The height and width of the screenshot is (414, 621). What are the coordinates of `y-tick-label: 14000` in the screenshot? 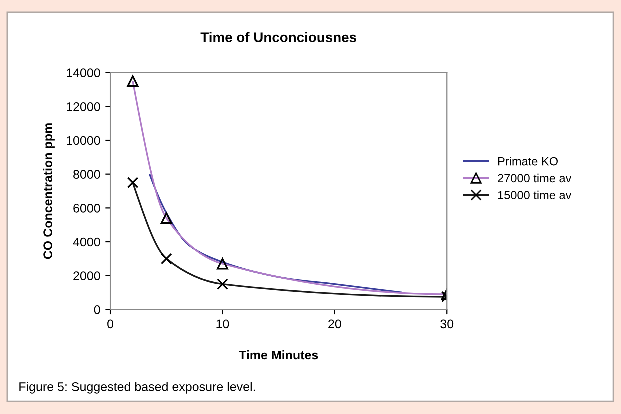 It's located at (83, 73).